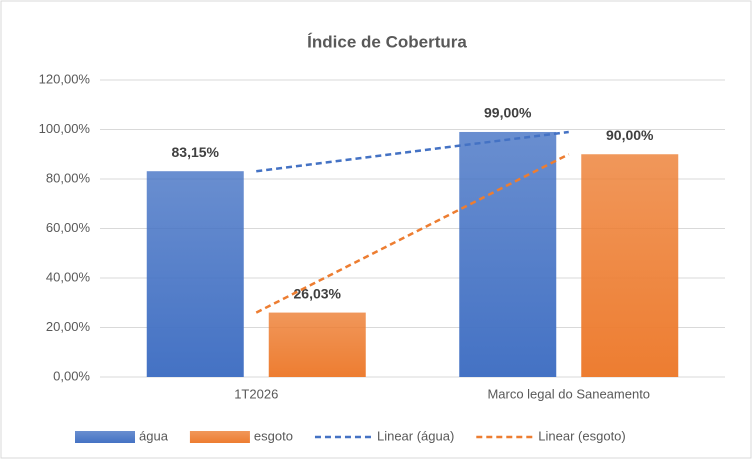  Describe the element at coordinates (68, 177) in the screenshot. I see `y-tick-label: 80,00%` at that location.